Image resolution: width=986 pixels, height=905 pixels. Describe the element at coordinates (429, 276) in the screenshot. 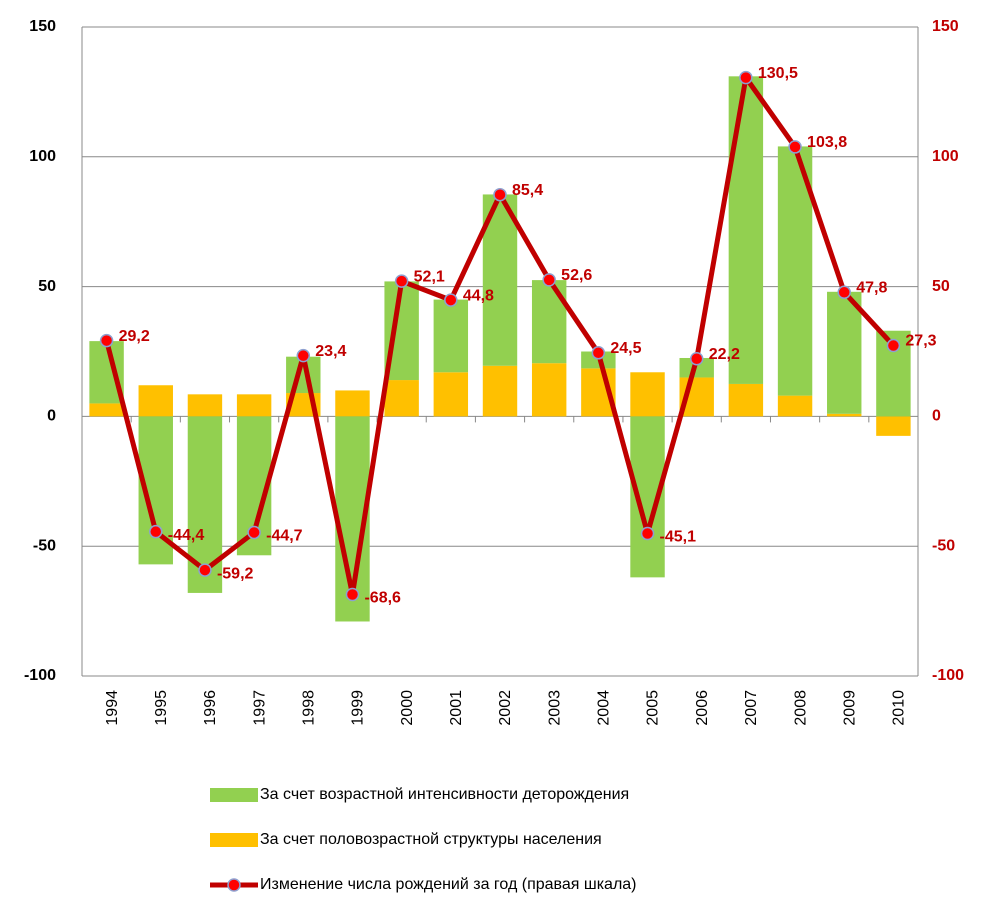

I see `data-label: 52,1` at that location.